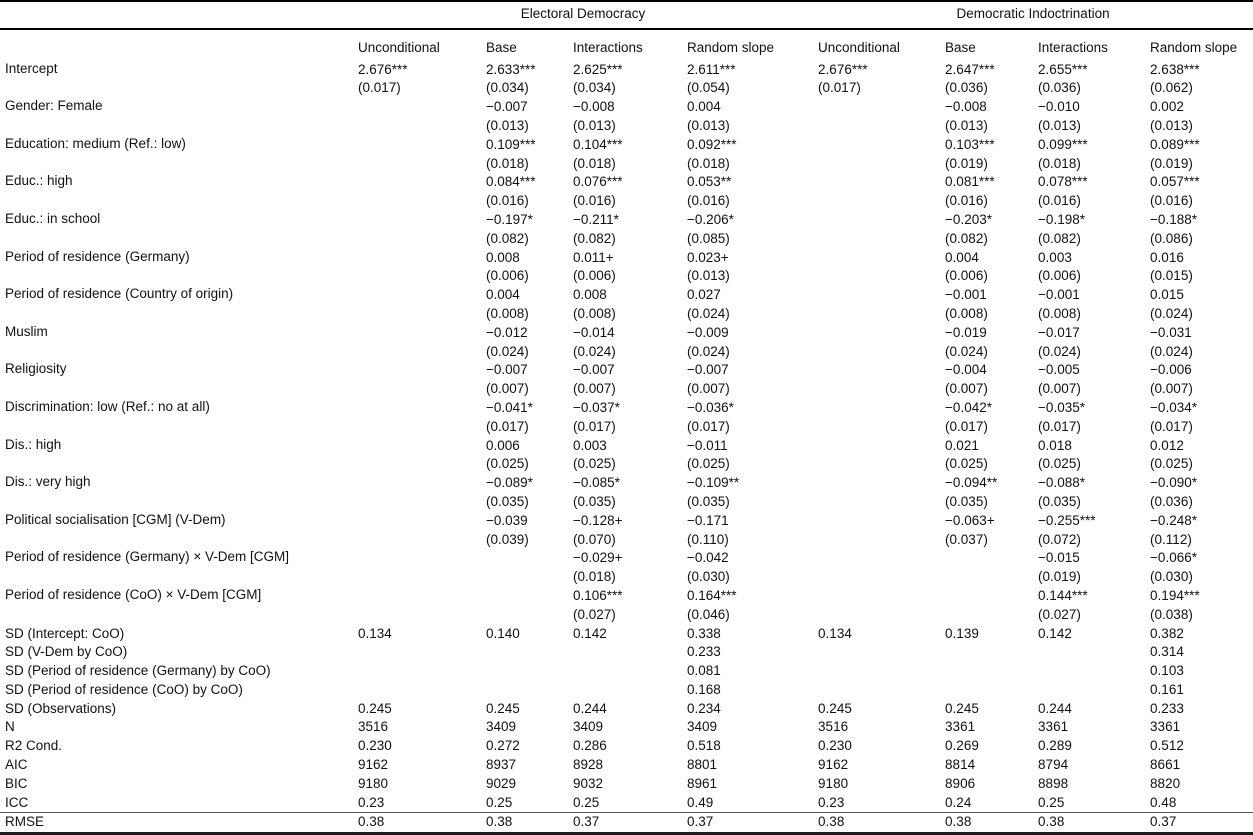 The height and width of the screenshot is (835, 1253). What do you see at coordinates (625, 456) in the screenshot?
I see `coefficient-cell: 0.003 (0.025)` at bounding box center [625, 456].